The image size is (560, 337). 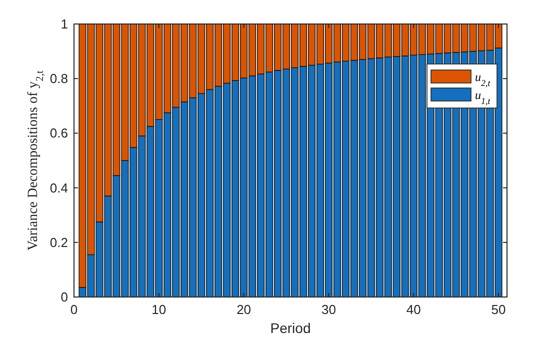 What do you see at coordinates (59, 78) in the screenshot?
I see `y-tick-label: 0.8` at bounding box center [59, 78].